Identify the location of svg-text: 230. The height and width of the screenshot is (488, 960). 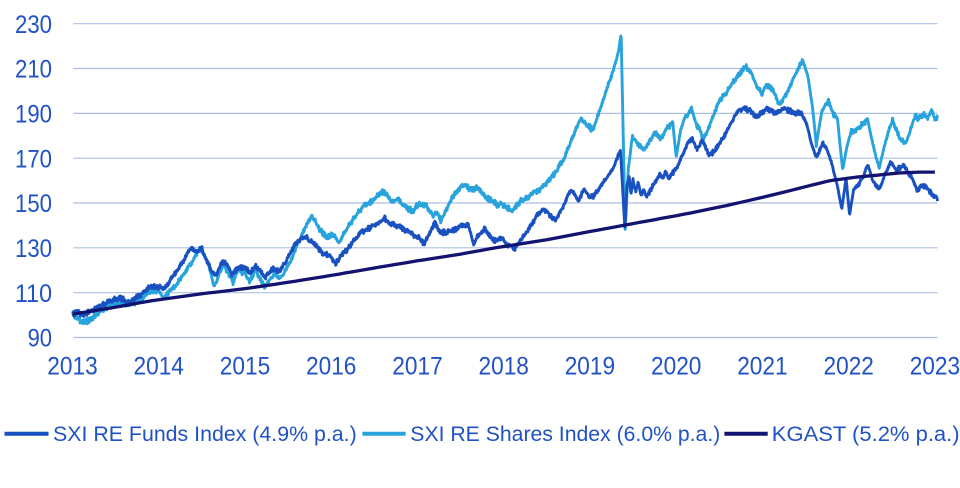
(33, 25).